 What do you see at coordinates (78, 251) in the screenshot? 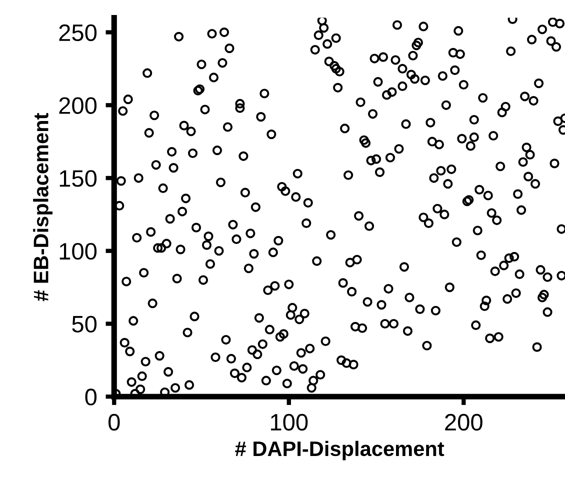
I see `y-tick-label: 100` at bounding box center [78, 251].